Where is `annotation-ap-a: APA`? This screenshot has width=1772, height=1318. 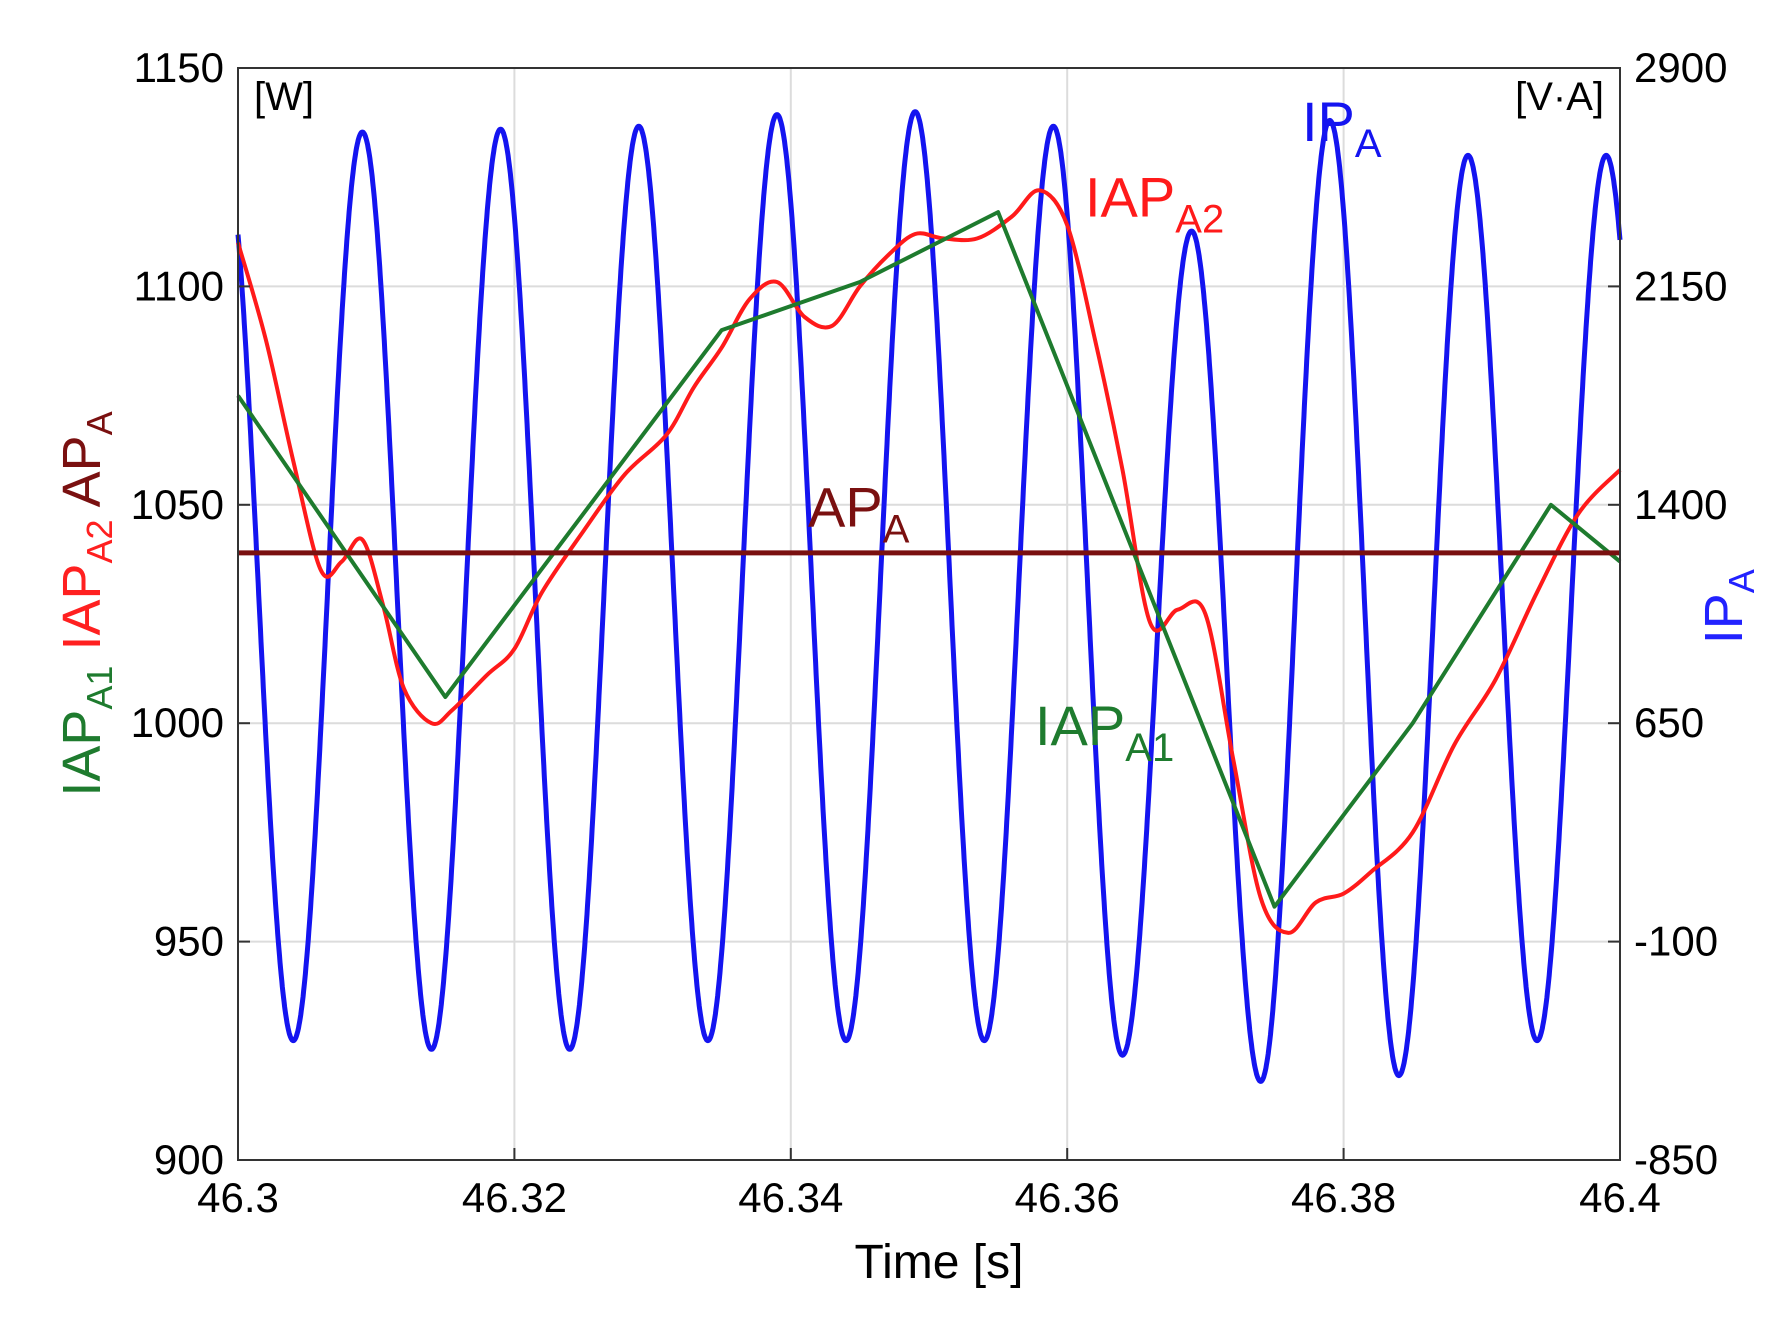
annotation-ap-a: APA is located at coordinates (859, 514).